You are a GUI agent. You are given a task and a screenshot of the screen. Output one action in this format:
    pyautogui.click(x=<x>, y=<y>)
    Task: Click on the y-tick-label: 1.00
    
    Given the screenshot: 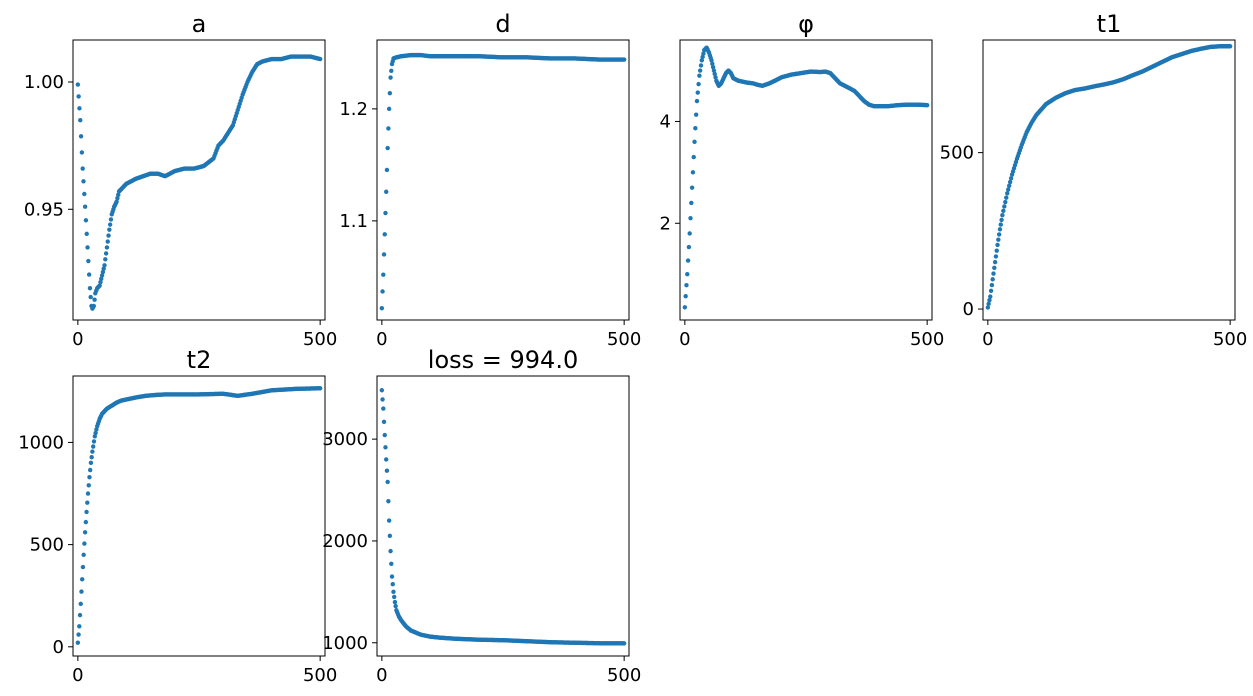 What is the action you would take?
    pyautogui.click(x=44, y=82)
    